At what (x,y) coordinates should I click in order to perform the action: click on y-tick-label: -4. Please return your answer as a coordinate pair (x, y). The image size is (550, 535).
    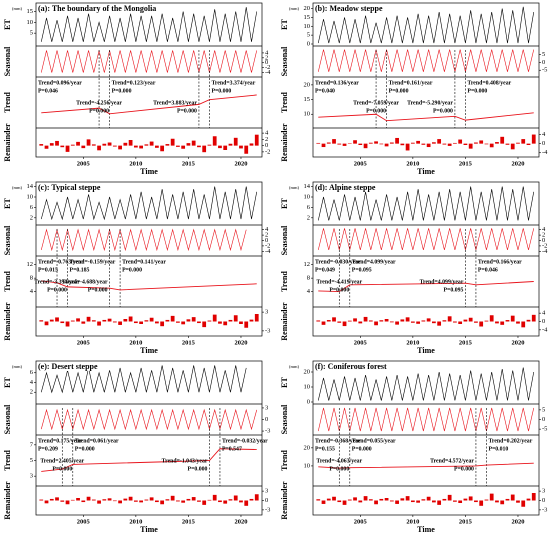
    Looking at the image, I should click on (268, 72).